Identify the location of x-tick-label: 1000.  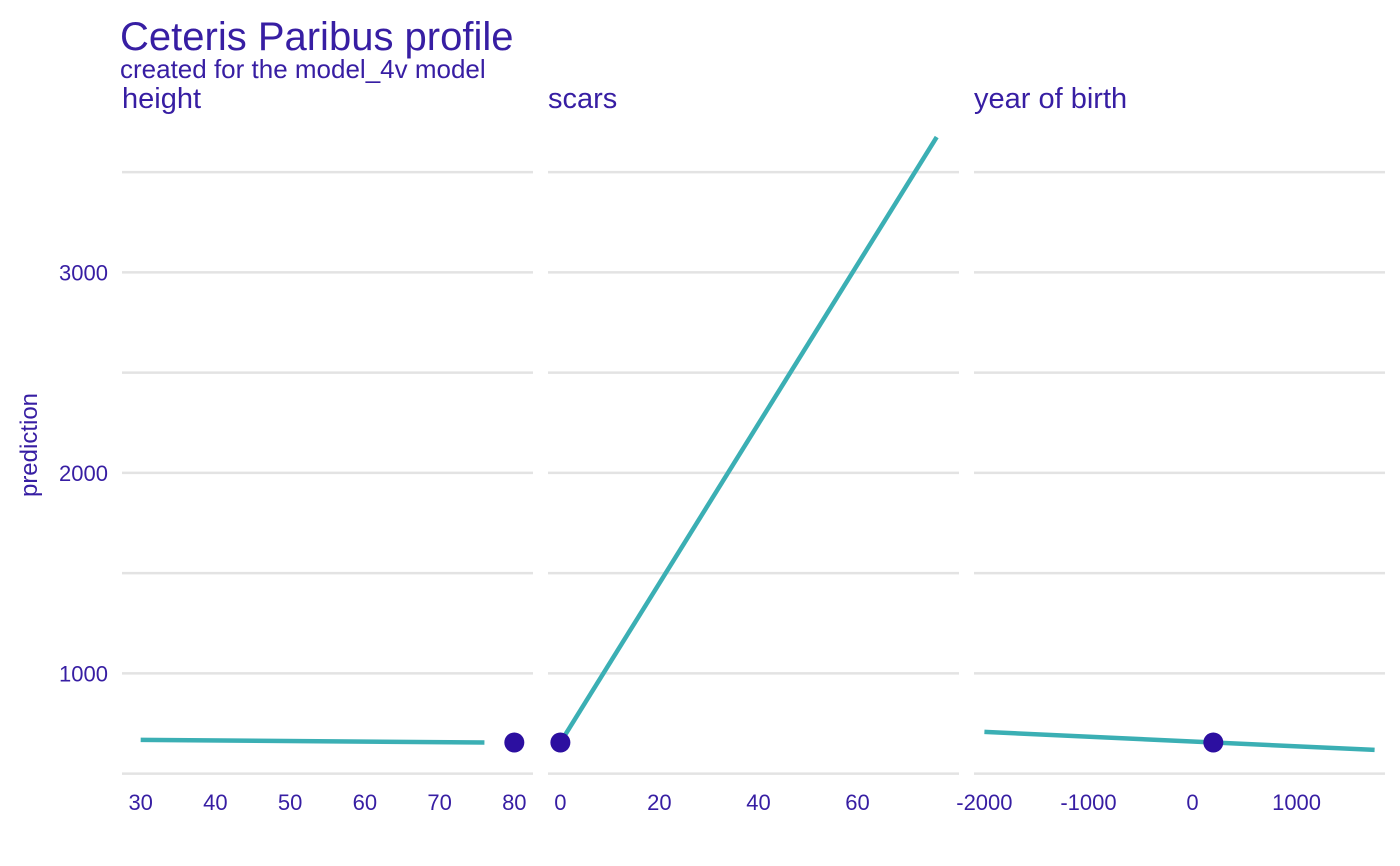
(1296, 802).